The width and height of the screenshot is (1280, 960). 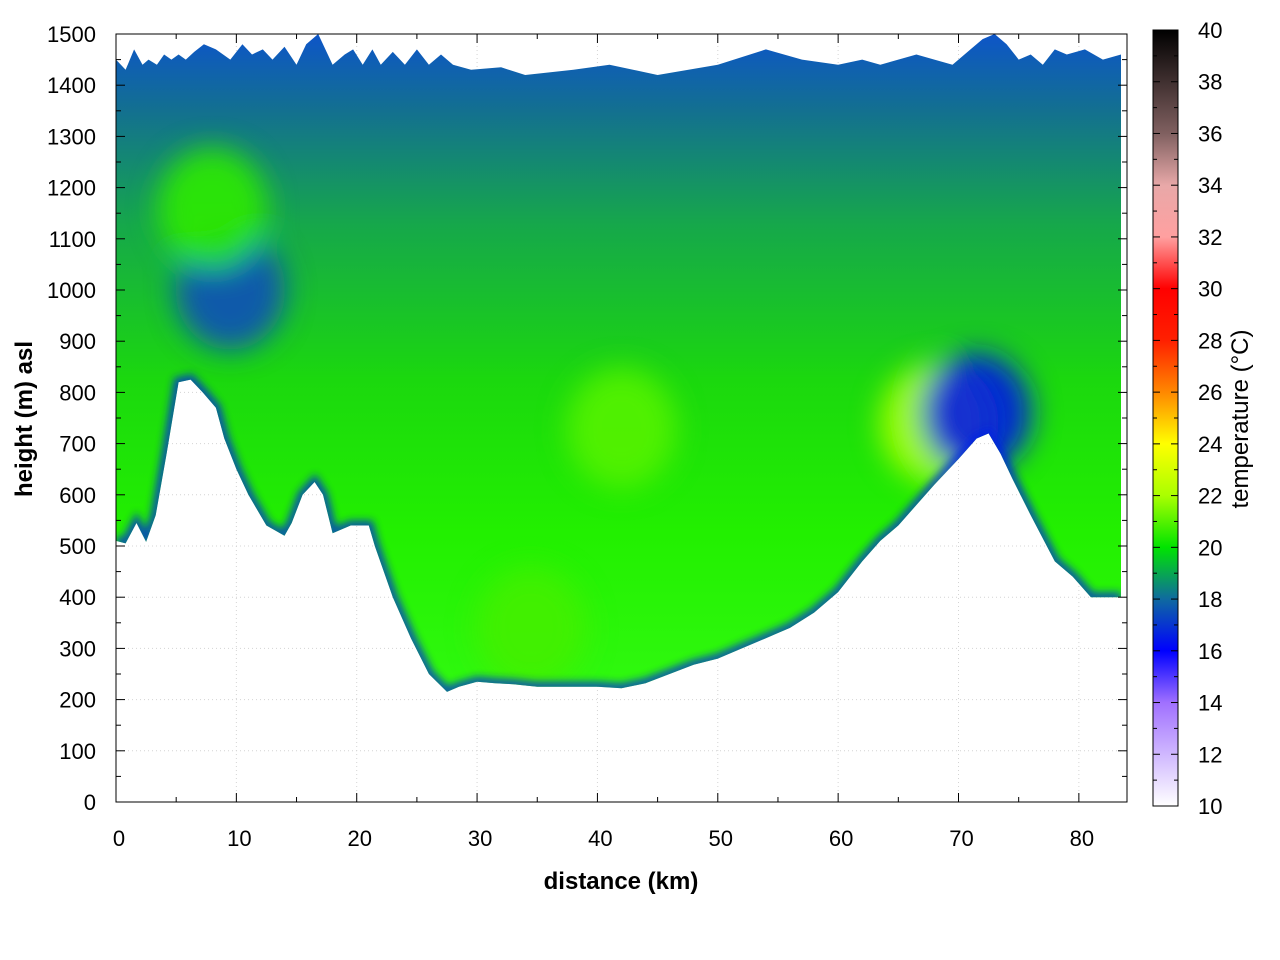 I want to click on colorbar-tick-label: 30, so click(x=1210, y=289).